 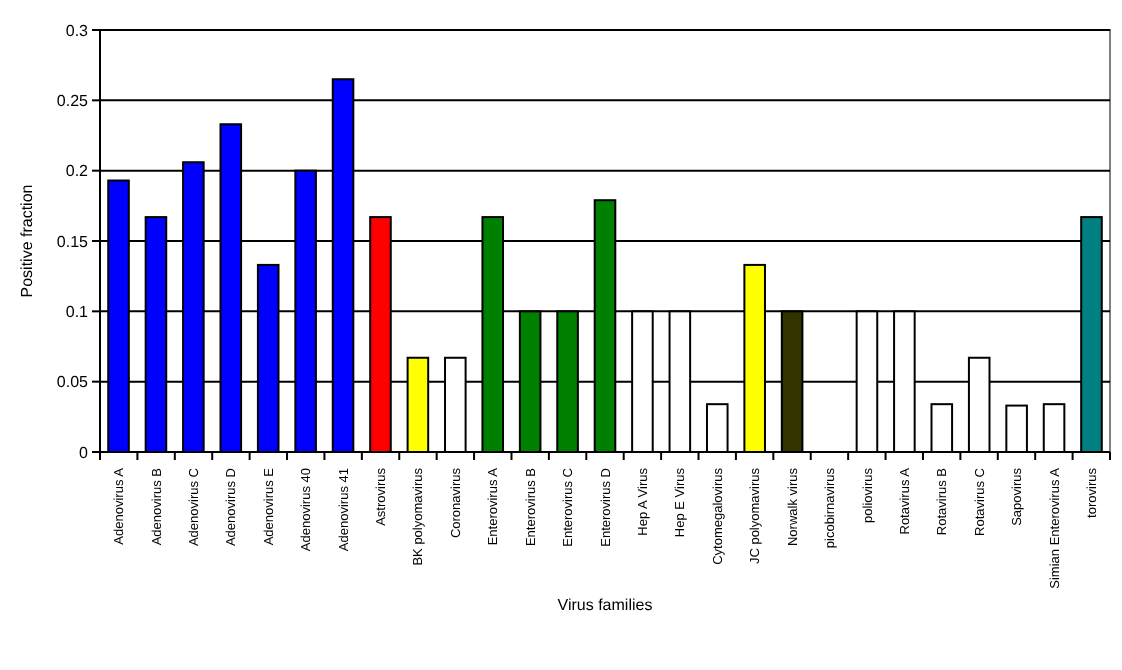 I want to click on y-tick-label: 0.05, so click(x=73, y=382).